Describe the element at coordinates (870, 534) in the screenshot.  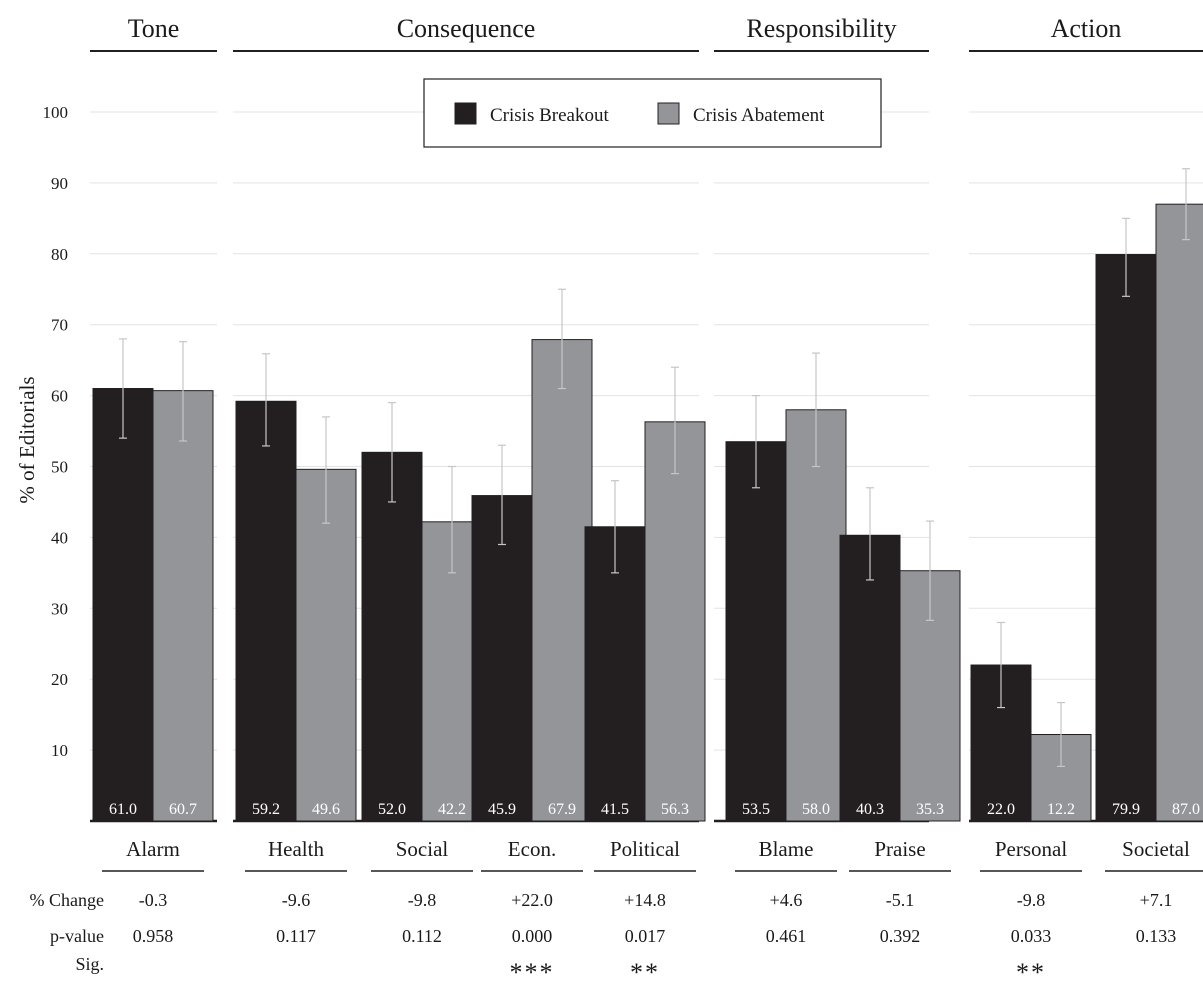
I see `error-bar-praise-crisis-breakout` at that location.